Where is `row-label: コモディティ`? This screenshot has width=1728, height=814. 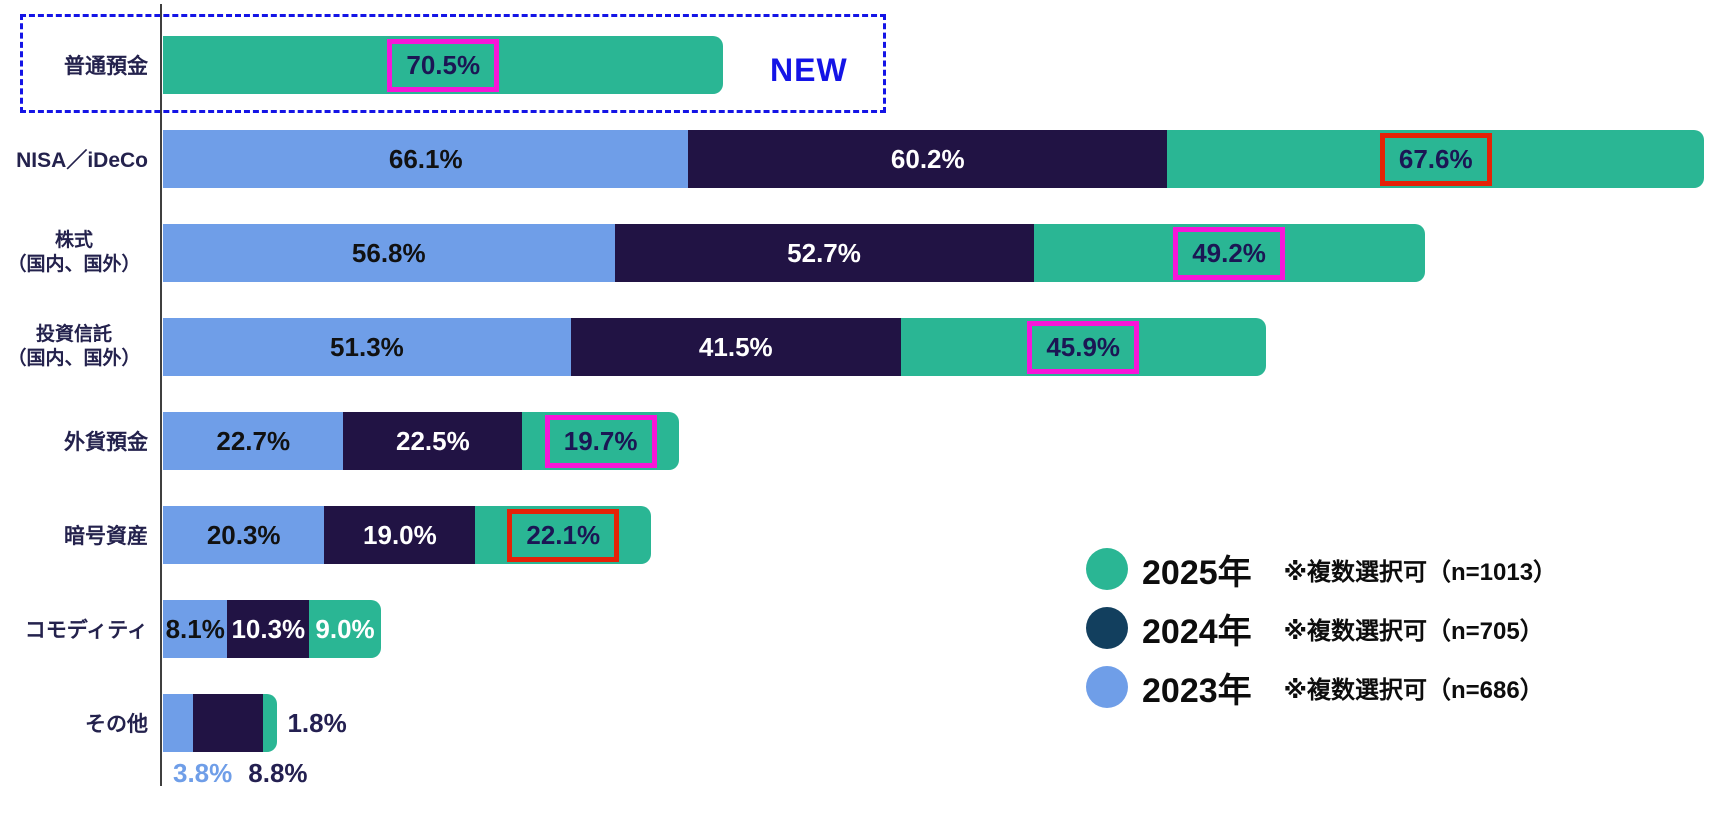 row-label: コモディティ is located at coordinates (75, 629).